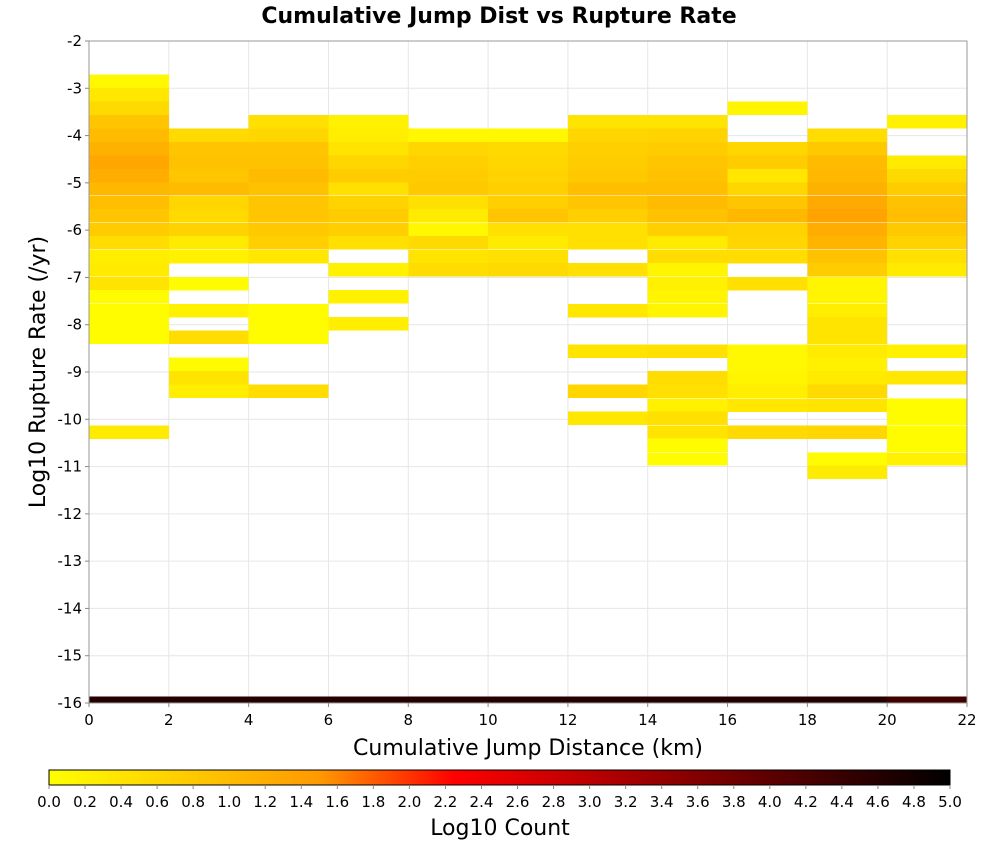 This screenshot has height=850, width=1000. I want to click on colorbar-tick-label: 1.6, so click(337, 802).